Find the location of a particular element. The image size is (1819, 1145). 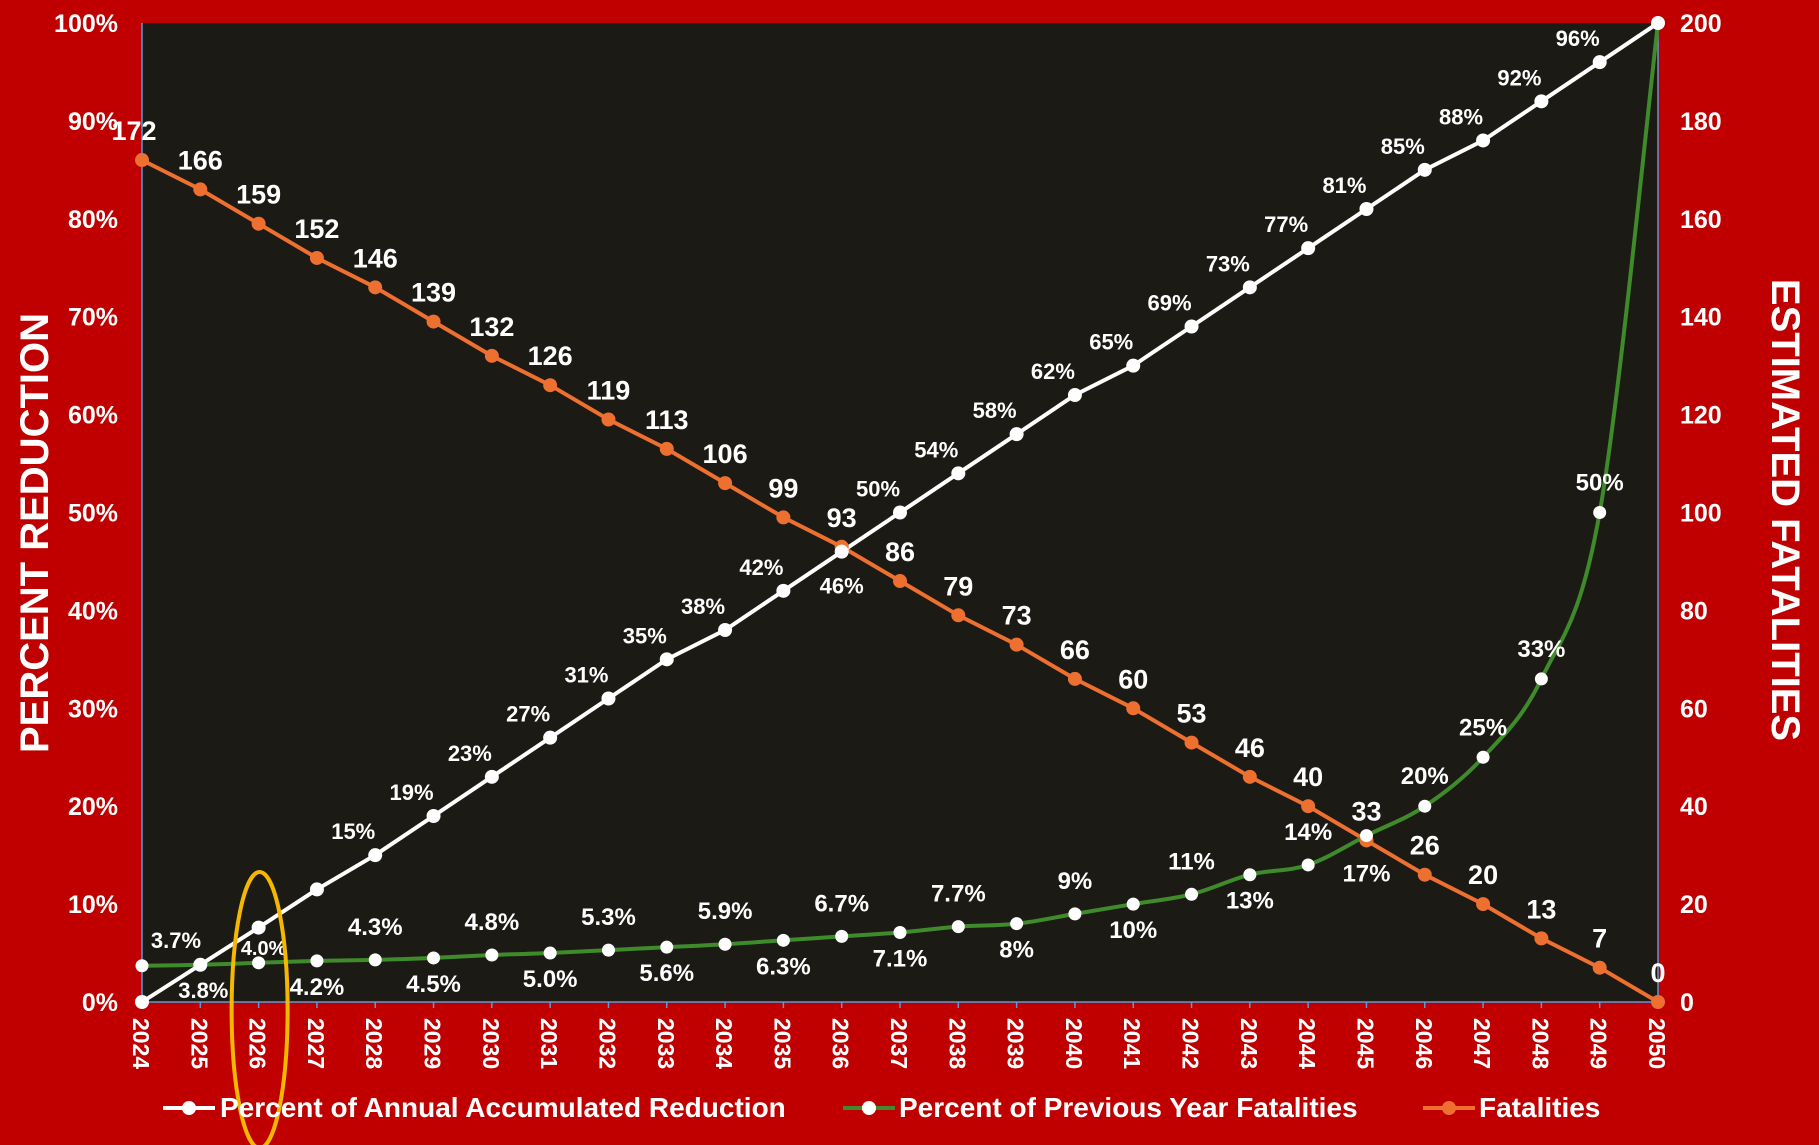

x-tick-label: 2037 is located at coordinates (899, 1043).